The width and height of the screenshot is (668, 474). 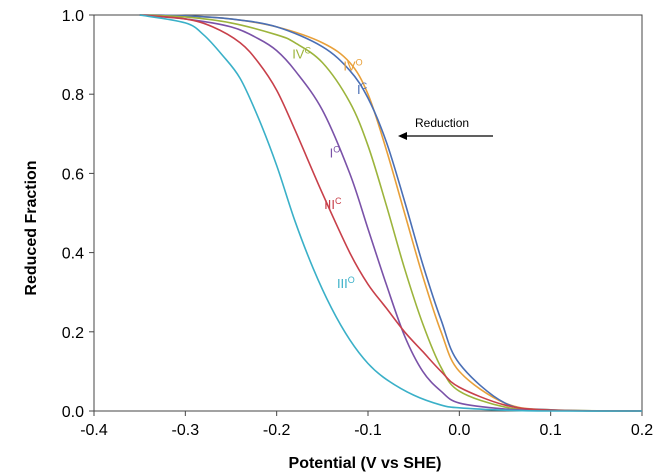 I want to click on y-tick-label: 0.8, so click(x=73, y=95).